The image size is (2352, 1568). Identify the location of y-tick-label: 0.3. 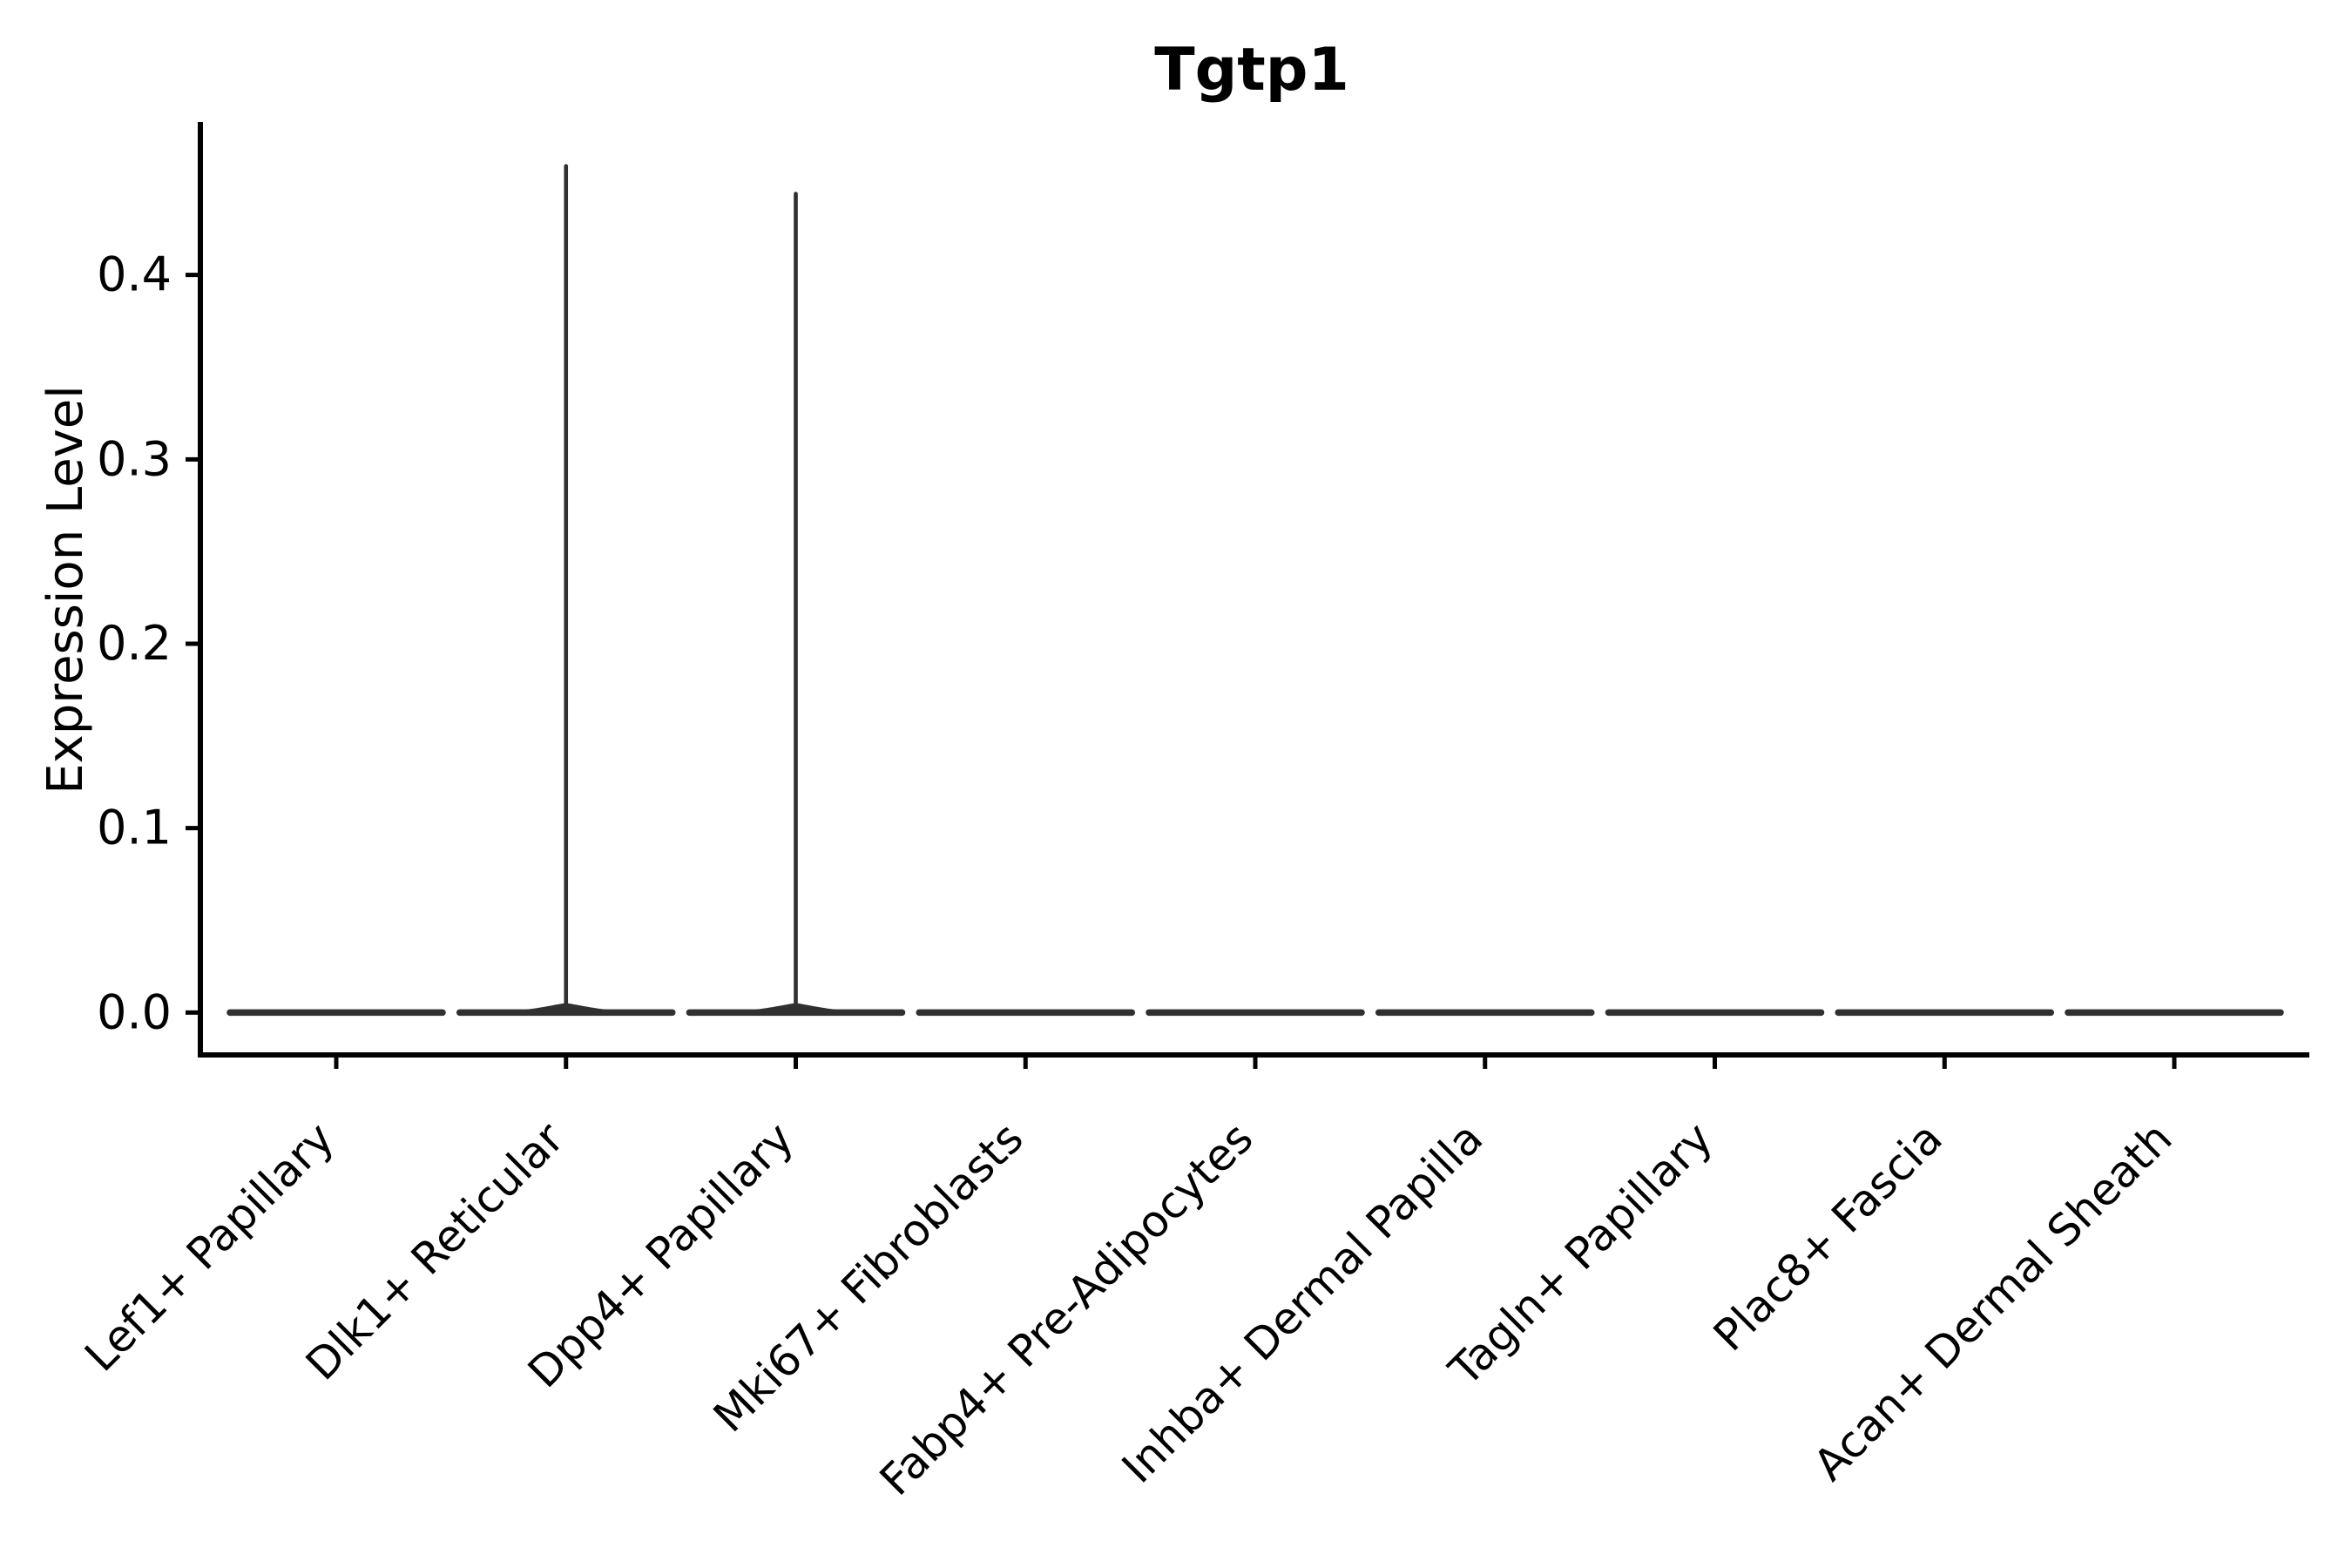
(134, 459).